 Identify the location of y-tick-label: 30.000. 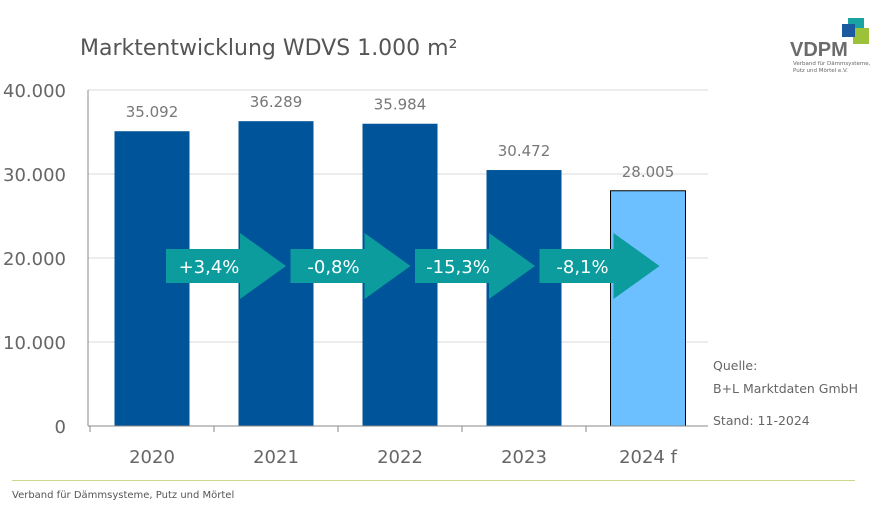
(34, 175).